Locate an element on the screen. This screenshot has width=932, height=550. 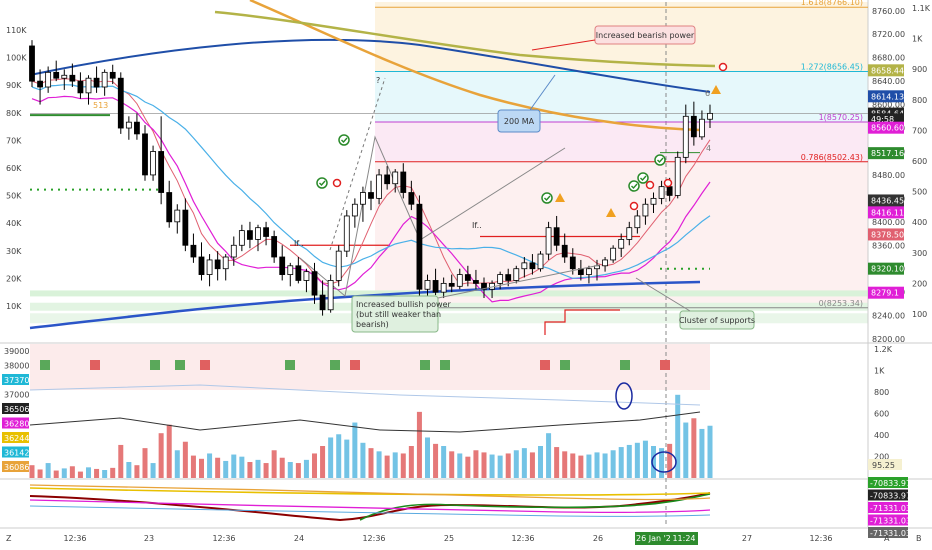
time-tick-4: 12:36 is located at coordinates (373, 538).